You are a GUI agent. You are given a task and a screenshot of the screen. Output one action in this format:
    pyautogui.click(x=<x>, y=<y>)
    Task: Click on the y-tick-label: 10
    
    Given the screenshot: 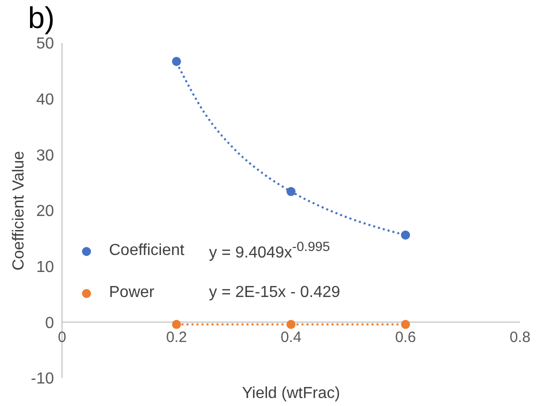 What is the action you would take?
    pyautogui.click(x=45, y=267)
    